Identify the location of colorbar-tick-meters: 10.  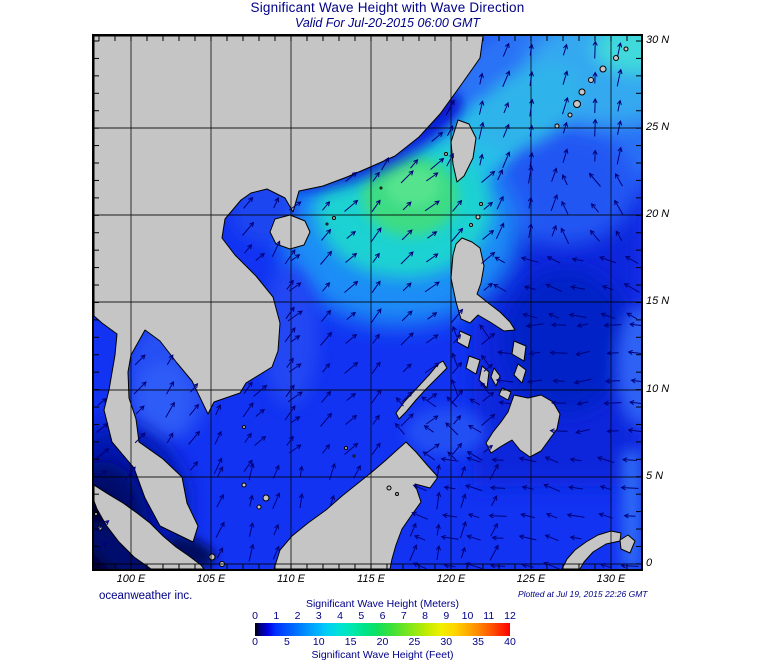
(467, 616).